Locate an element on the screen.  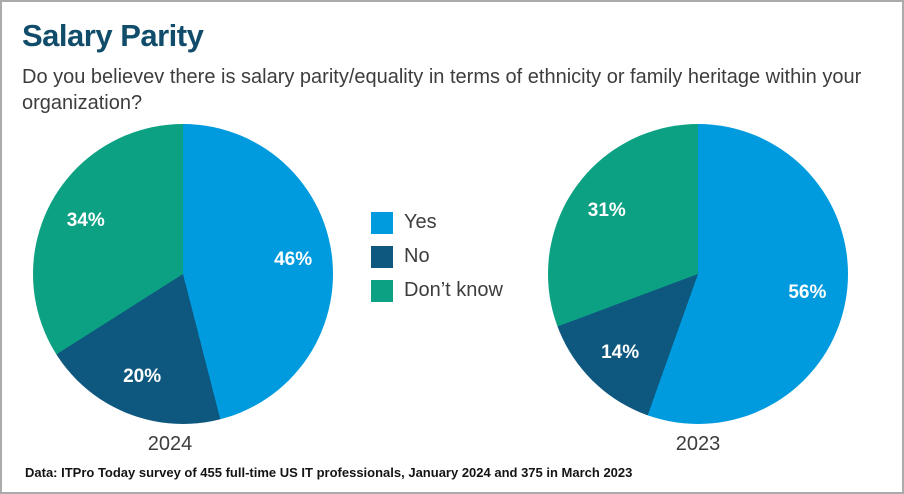
legend-item: Don’t know is located at coordinates (437, 290).